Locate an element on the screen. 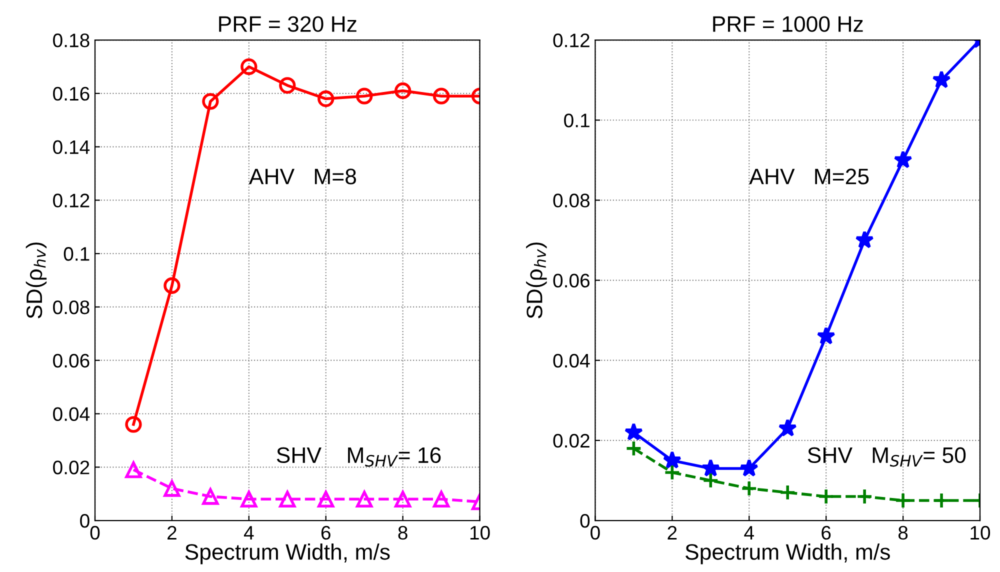  y-tick-label: 0.18 is located at coordinates (71, 41).